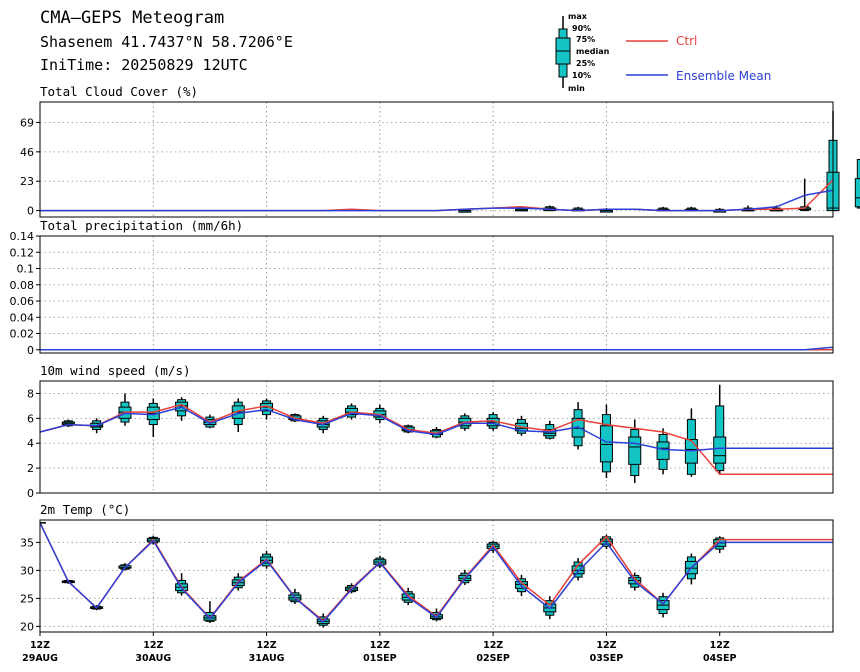  I want to click on temp-panel-title: 2m Temp (°C), so click(85, 509).